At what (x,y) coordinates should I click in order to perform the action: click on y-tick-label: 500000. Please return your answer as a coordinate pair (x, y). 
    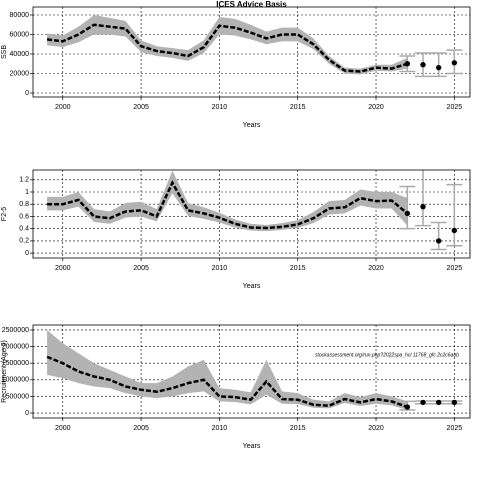
    Looking at the image, I should click on (17, 396).